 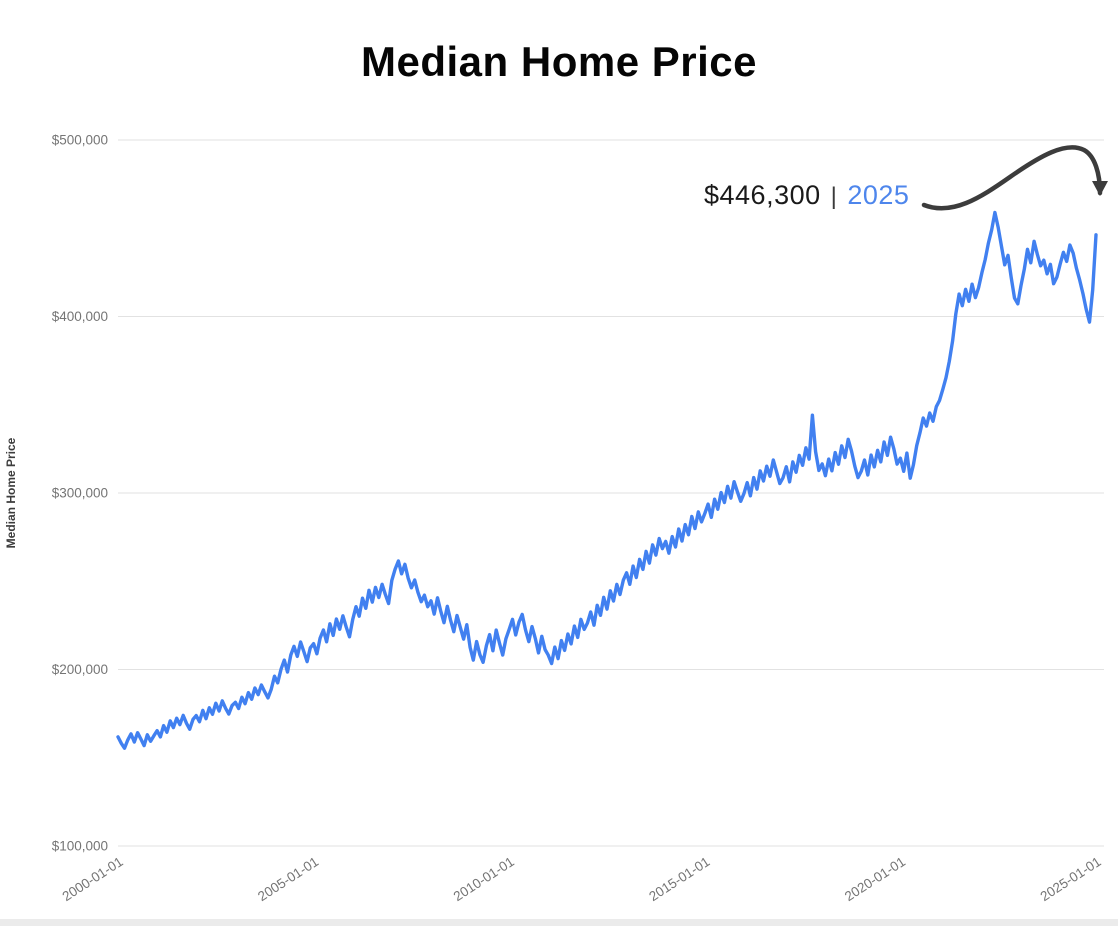 I want to click on y-tick-label: $200,000, so click(x=80, y=669).